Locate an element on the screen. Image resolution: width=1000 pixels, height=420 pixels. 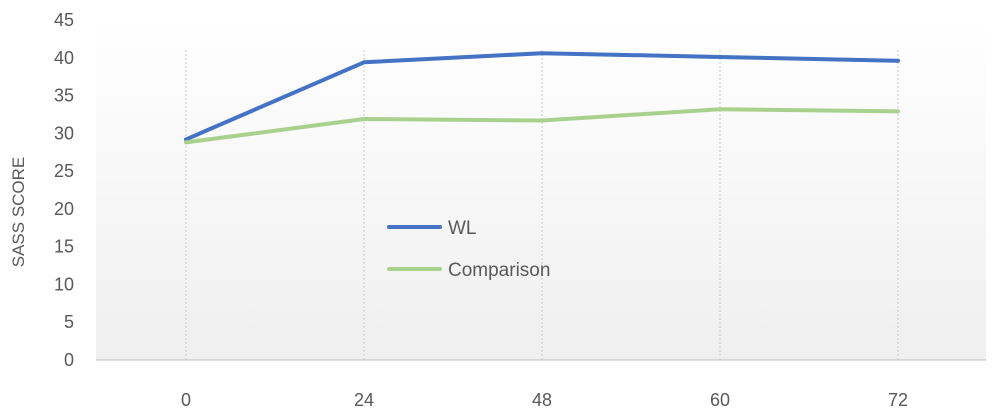
y-tick-label: 0 is located at coordinates (69, 360).